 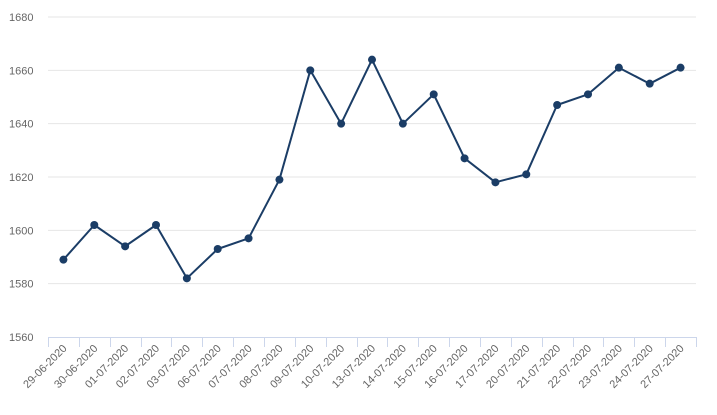 What do you see at coordinates (21, 71) in the screenshot?
I see `y-tick-label: 1660` at bounding box center [21, 71].